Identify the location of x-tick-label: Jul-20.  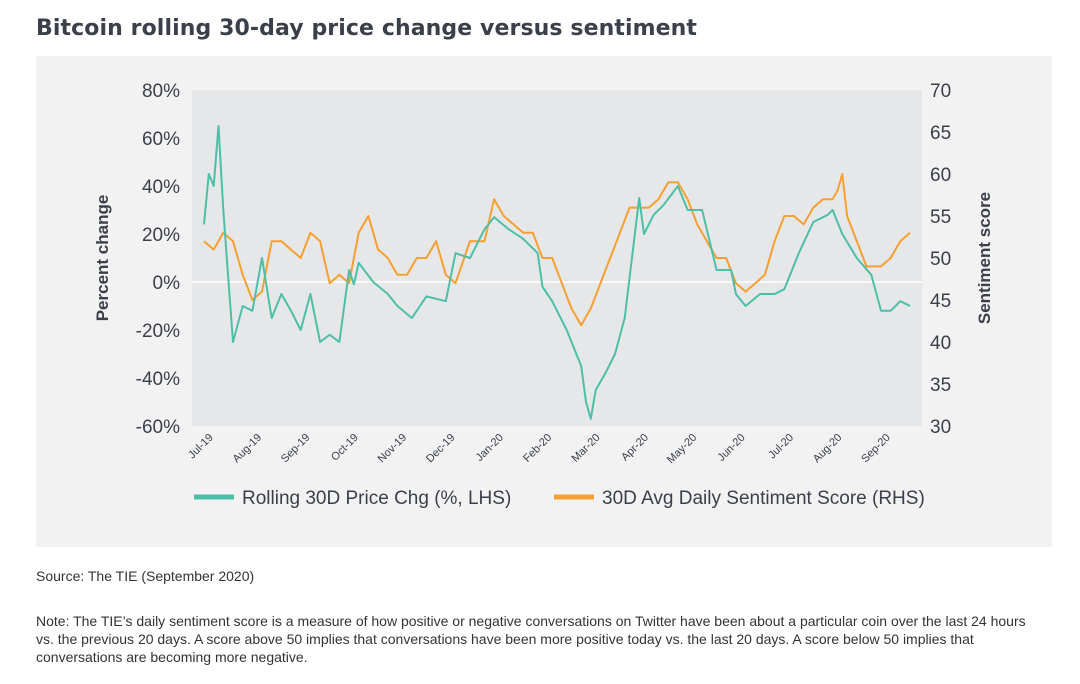
(781, 447).